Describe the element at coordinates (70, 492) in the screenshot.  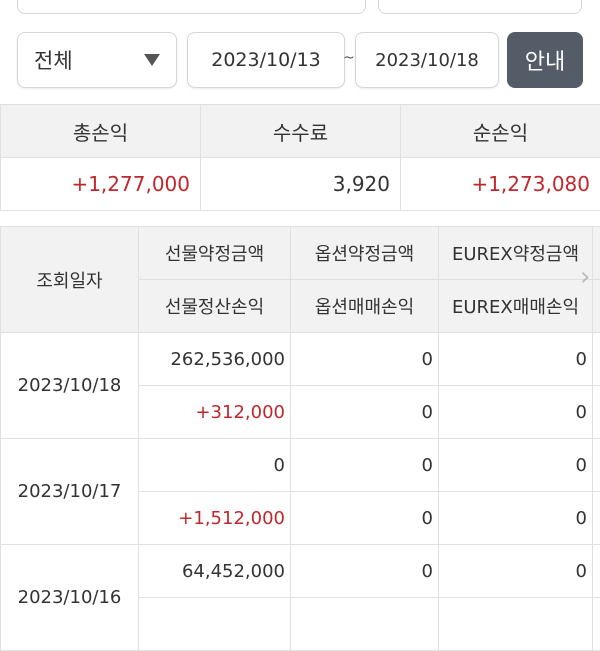
I see `row-date: 2023/10/17` at that location.